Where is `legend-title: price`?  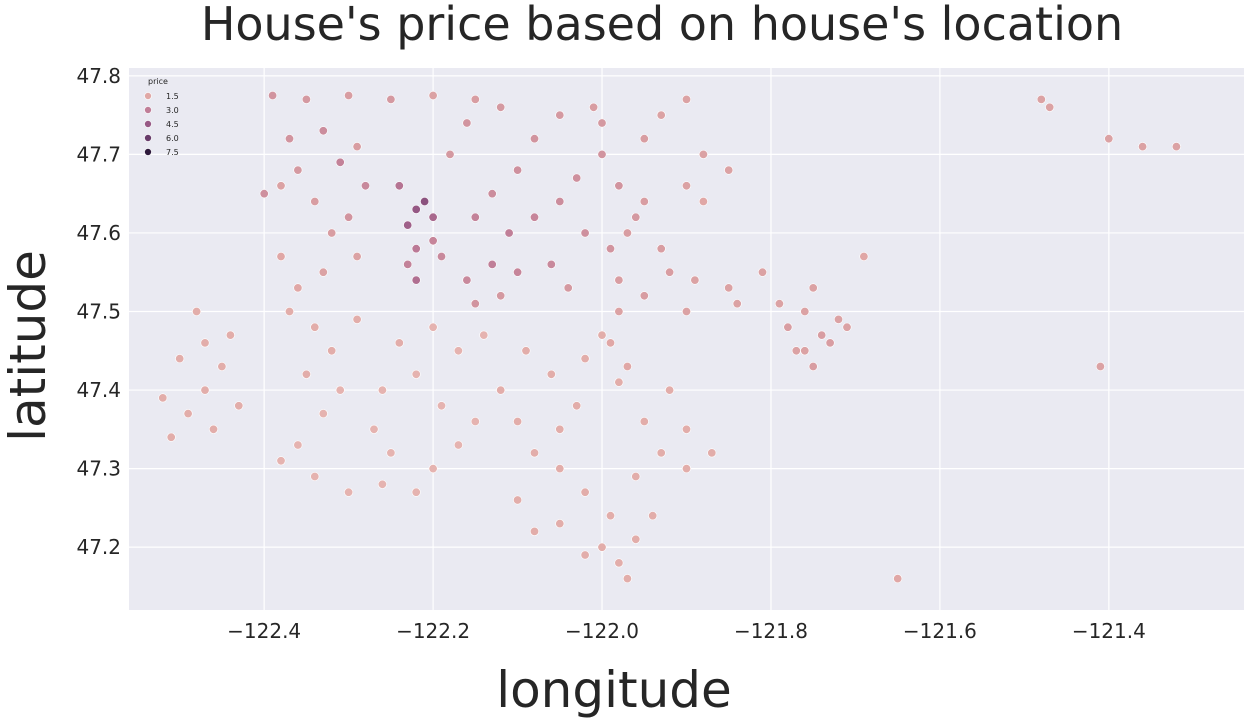
legend-title: price is located at coordinates (158, 81).